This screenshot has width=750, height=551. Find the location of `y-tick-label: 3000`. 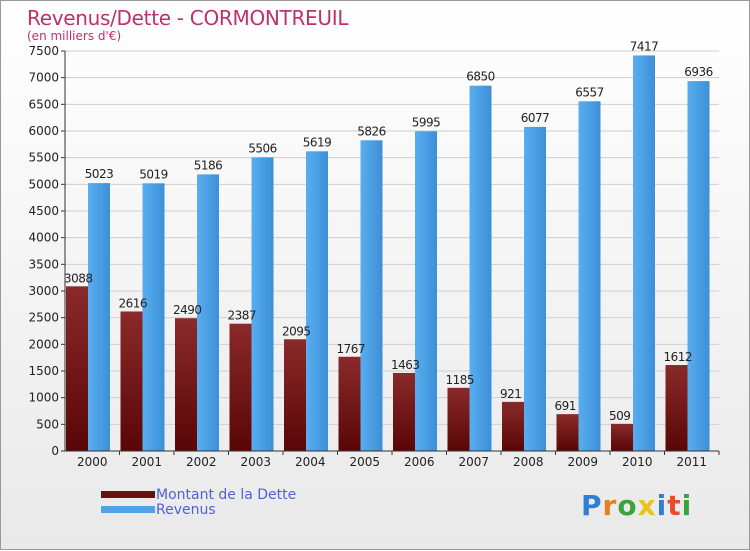

y-tick-label: 3000 is located at coordinates (43, 291).